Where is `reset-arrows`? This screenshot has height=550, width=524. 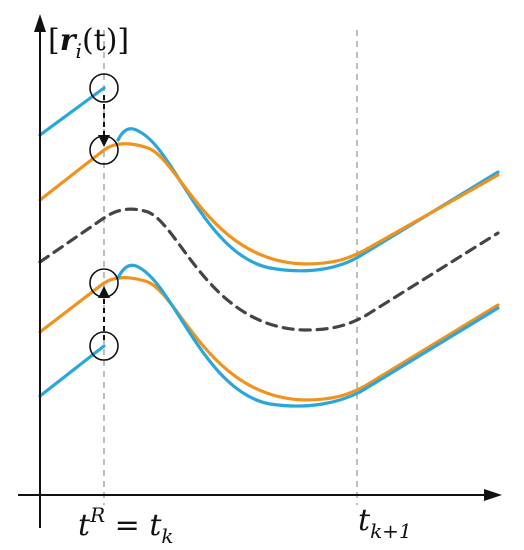
reset-arrows is located at coordinates (104, 217).